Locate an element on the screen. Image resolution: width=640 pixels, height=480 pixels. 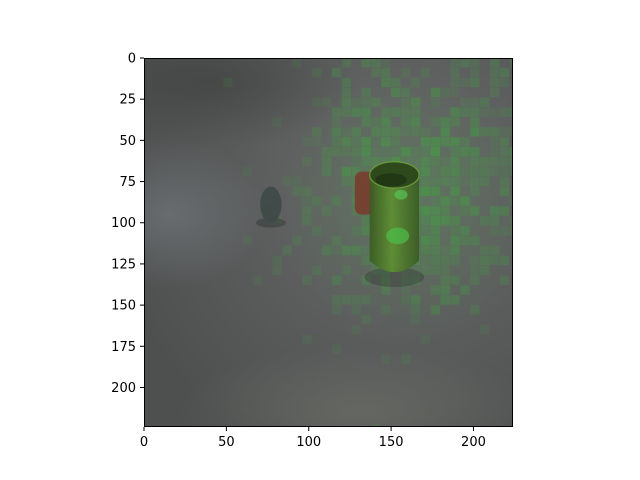
x-tick-label: 50 is located at coordinates (226, 442).